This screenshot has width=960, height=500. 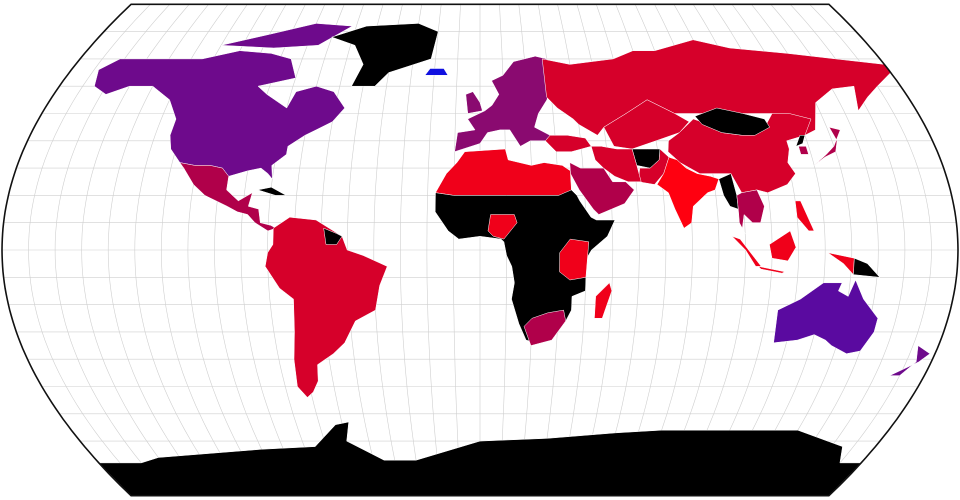 What do you see at coordinates (841, 263) in the screenshot?
I see `region-west-papua` at bounding box center [841, 263].